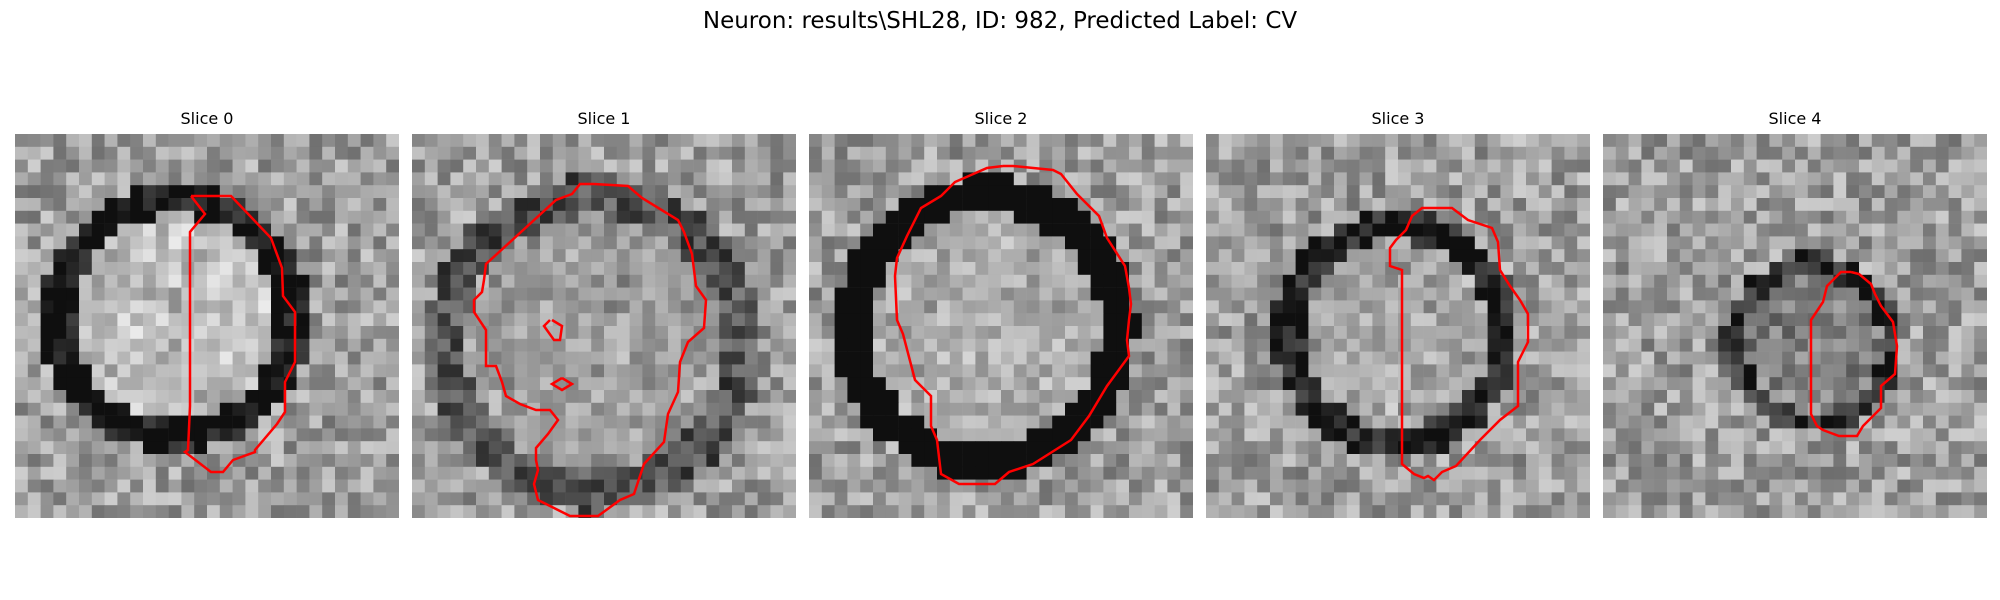 The image size is (2000, 600). I want to click on slice-panel-4: Slice 4, so click(1795, 313).